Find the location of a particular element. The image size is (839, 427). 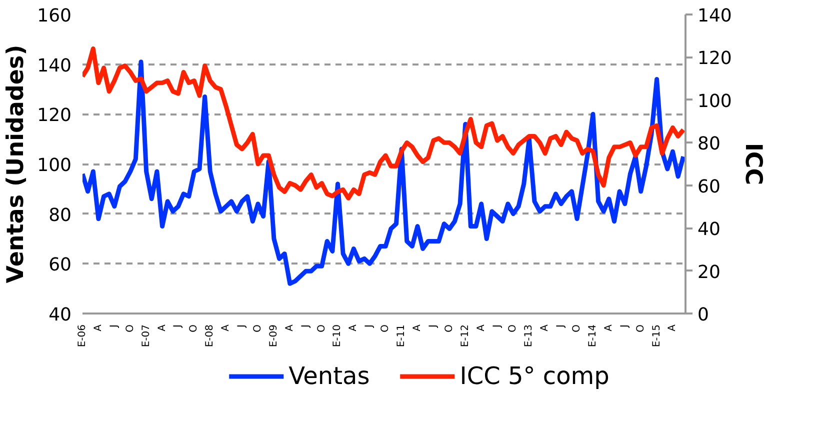

legend-label: Ventas is located at coordinates (329, 376).